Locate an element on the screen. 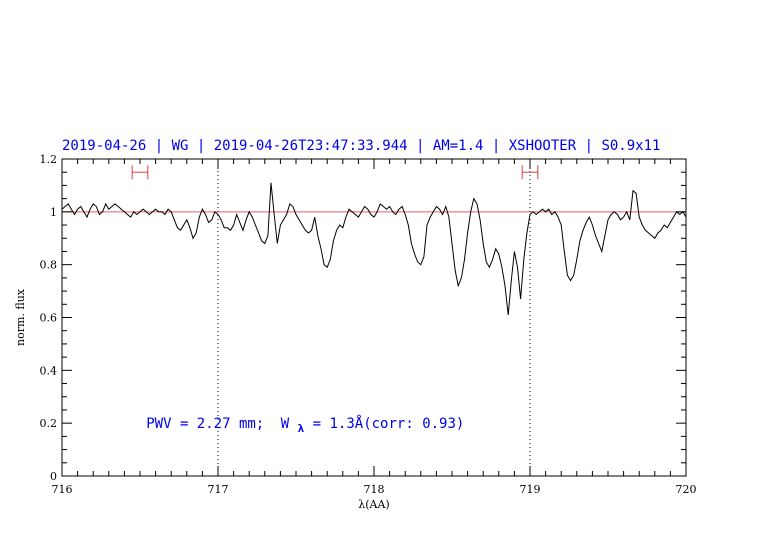  pwv-annotation: PWV = 2.27 mm; W λ = 1.3Å(corr: 0.93) is located at coordinates (305, 425).